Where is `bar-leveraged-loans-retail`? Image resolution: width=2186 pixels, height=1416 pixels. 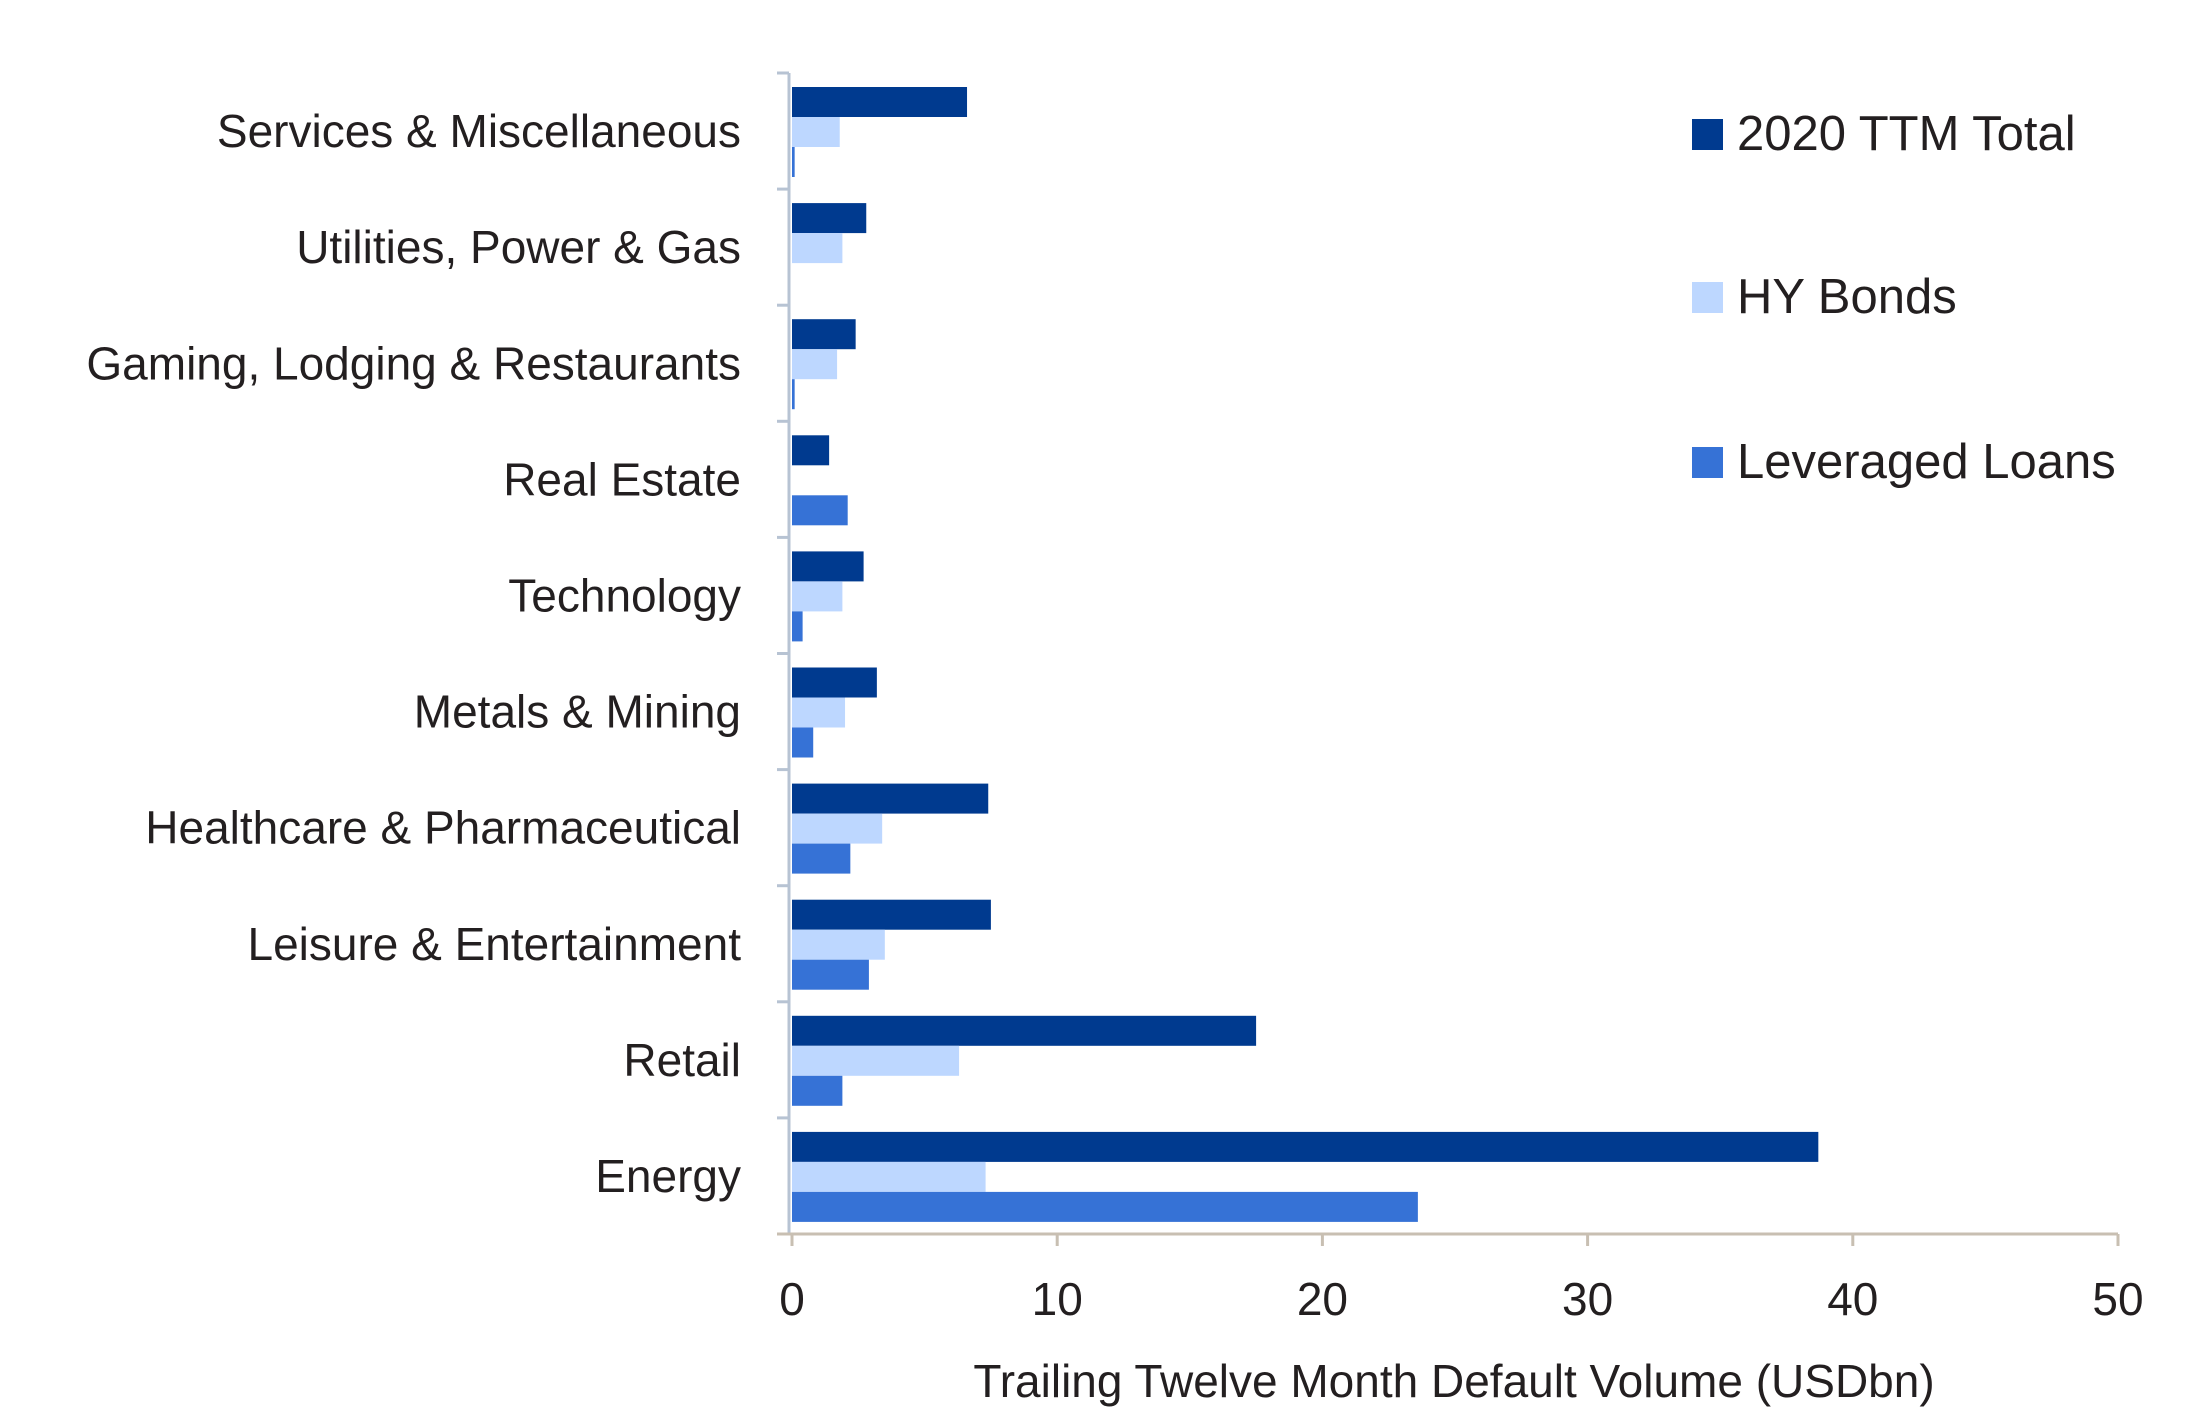
bar-leveraged-loans-retail is located at coordinates (817, 1090).